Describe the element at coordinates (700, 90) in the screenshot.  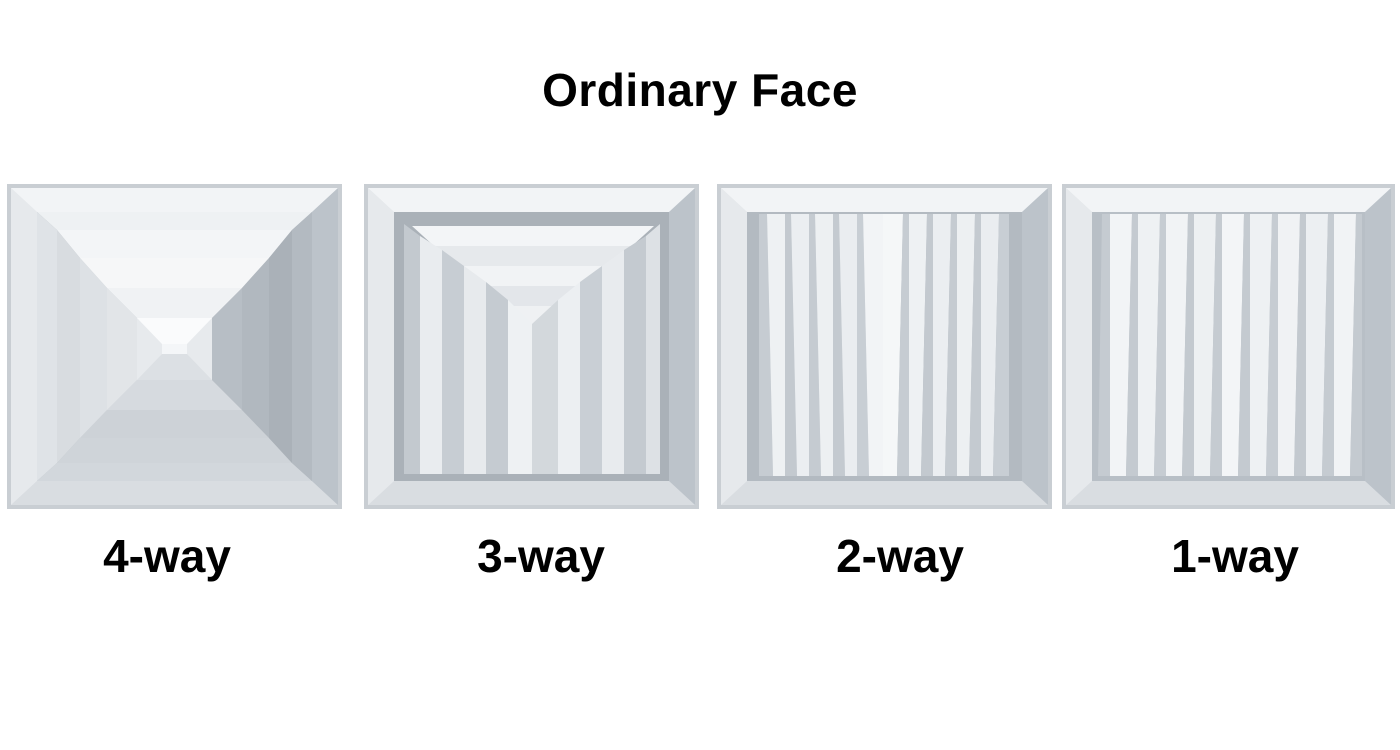
I see `page-title: Ordinary Face` at that location.